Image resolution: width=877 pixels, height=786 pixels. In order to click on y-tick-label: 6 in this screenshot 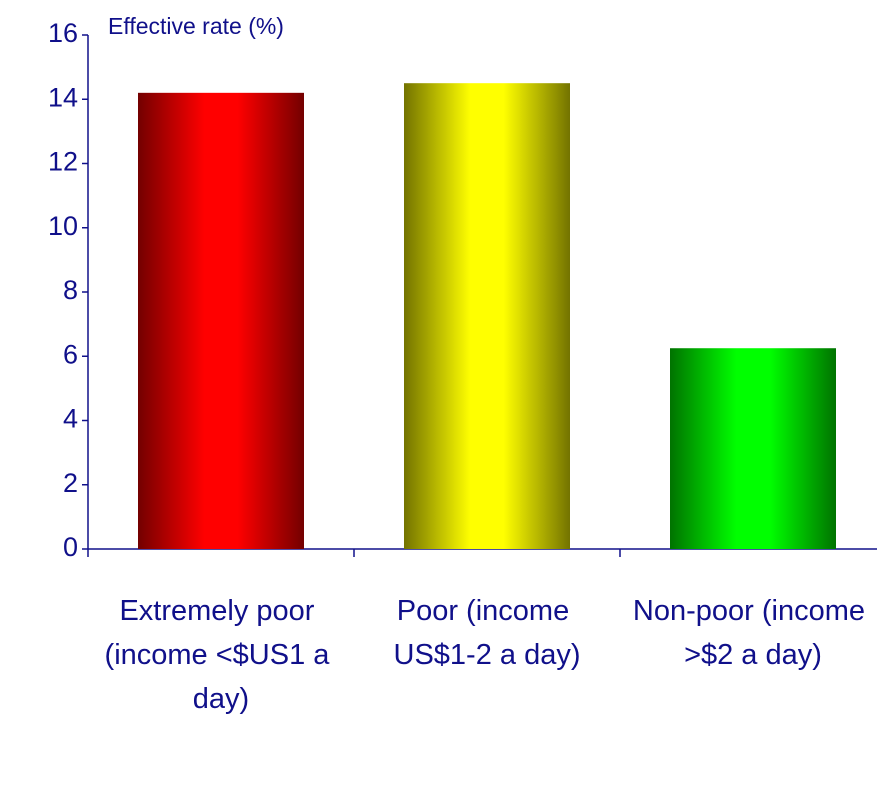, I will do `click(70, 354)`.